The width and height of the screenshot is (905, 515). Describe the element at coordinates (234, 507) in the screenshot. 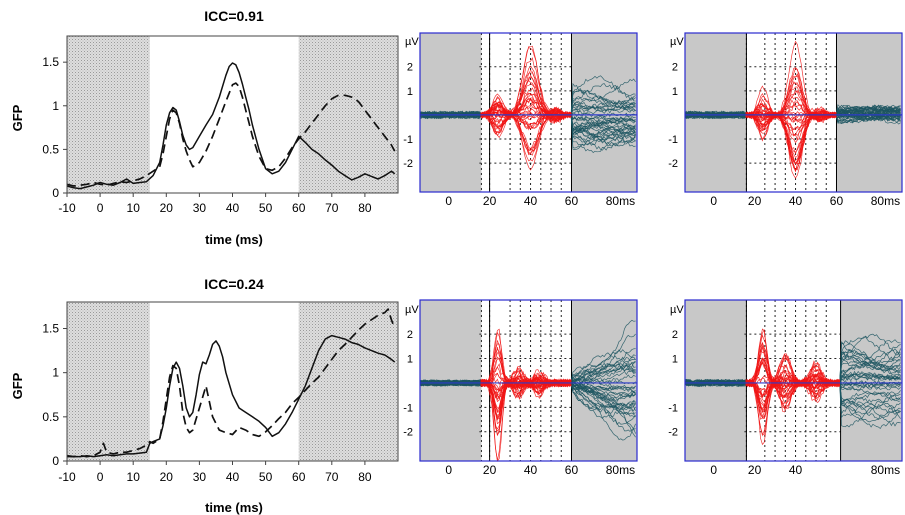

I see `gfp-bottom-xlabel: time (ms)` at that location.